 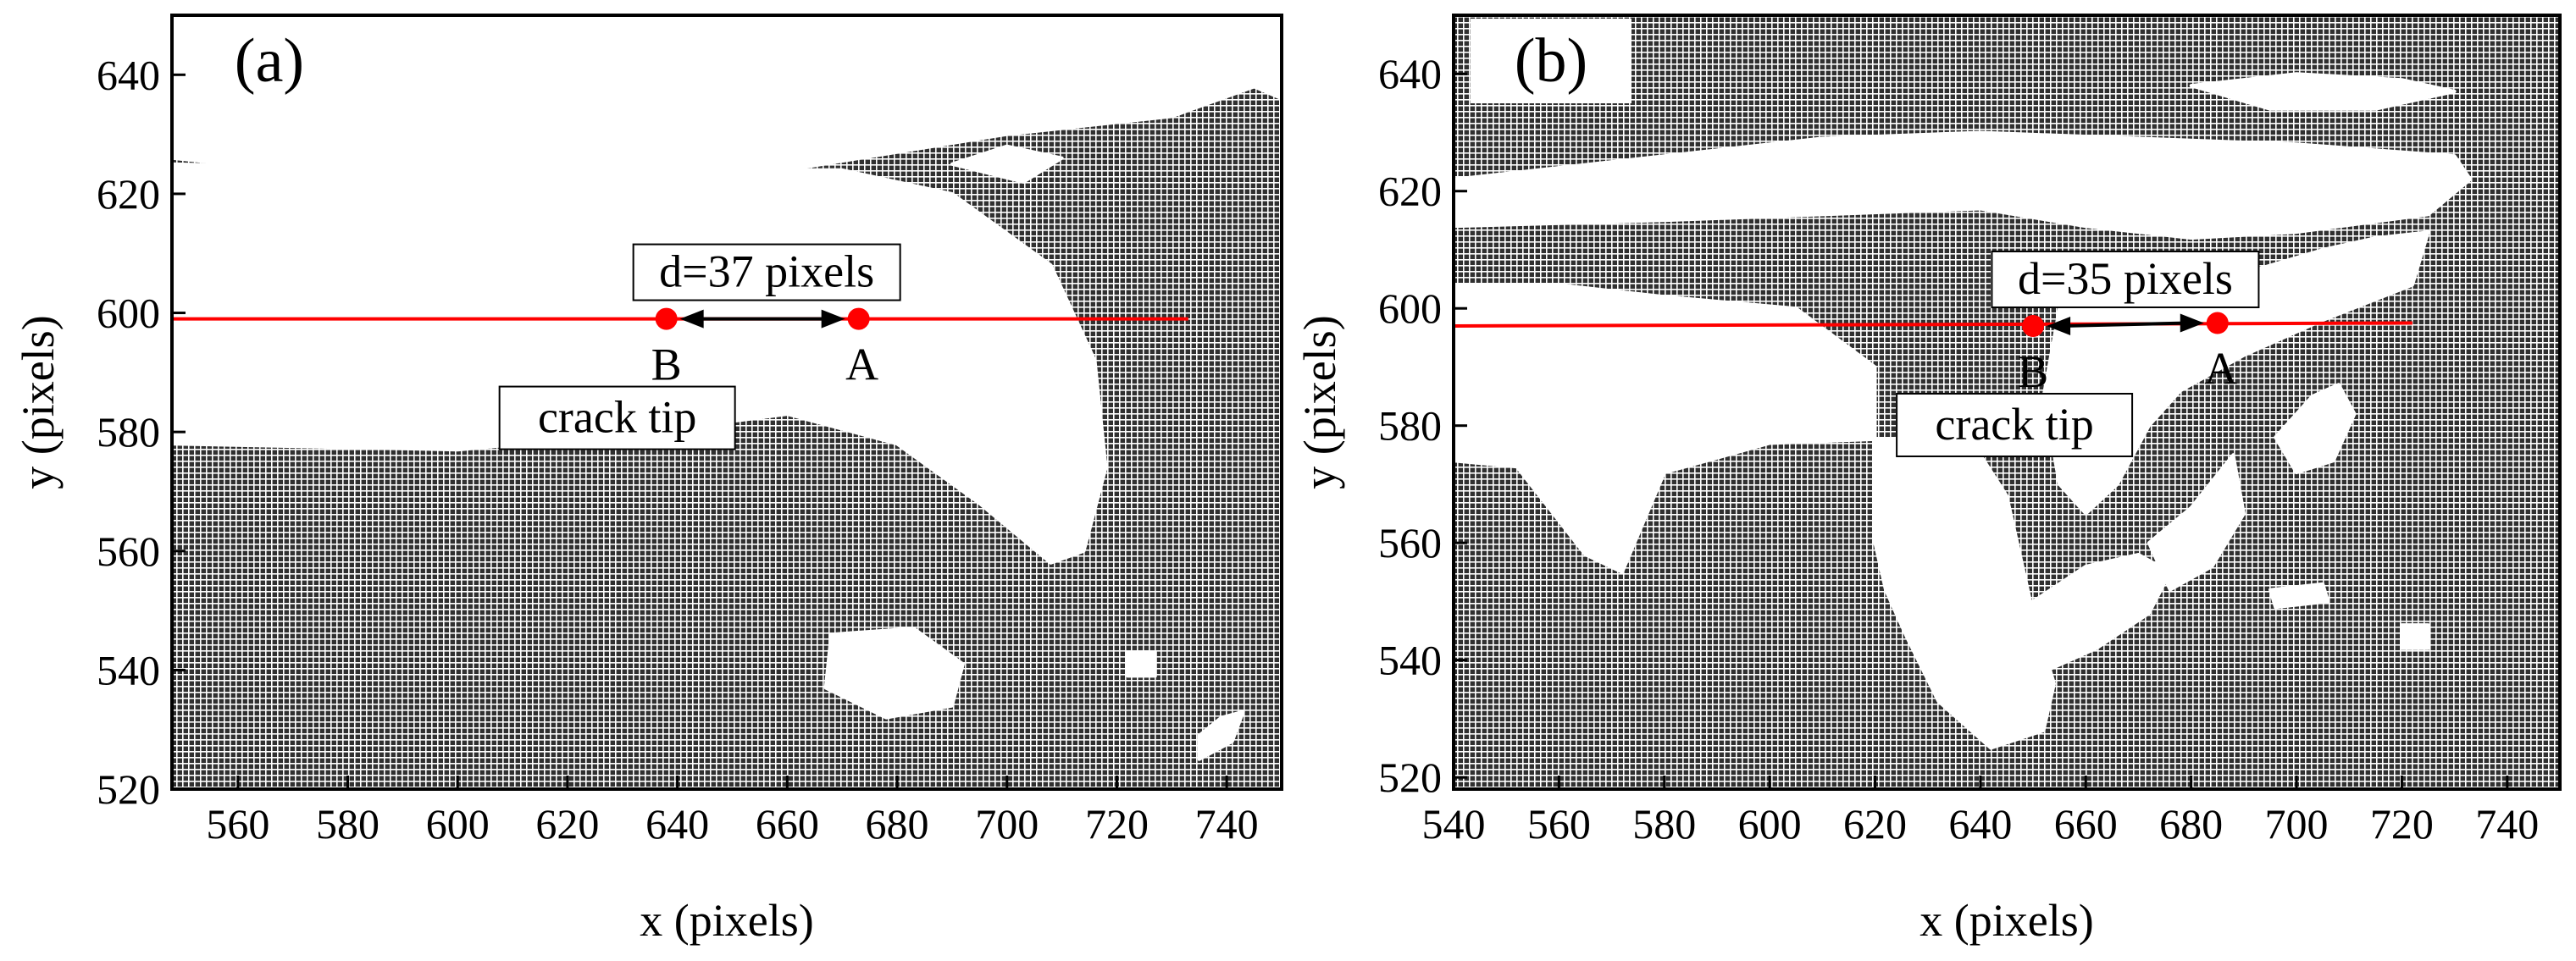 I want to click on distance-label-box: d=35 pixels, so click(x=2125, y=279).